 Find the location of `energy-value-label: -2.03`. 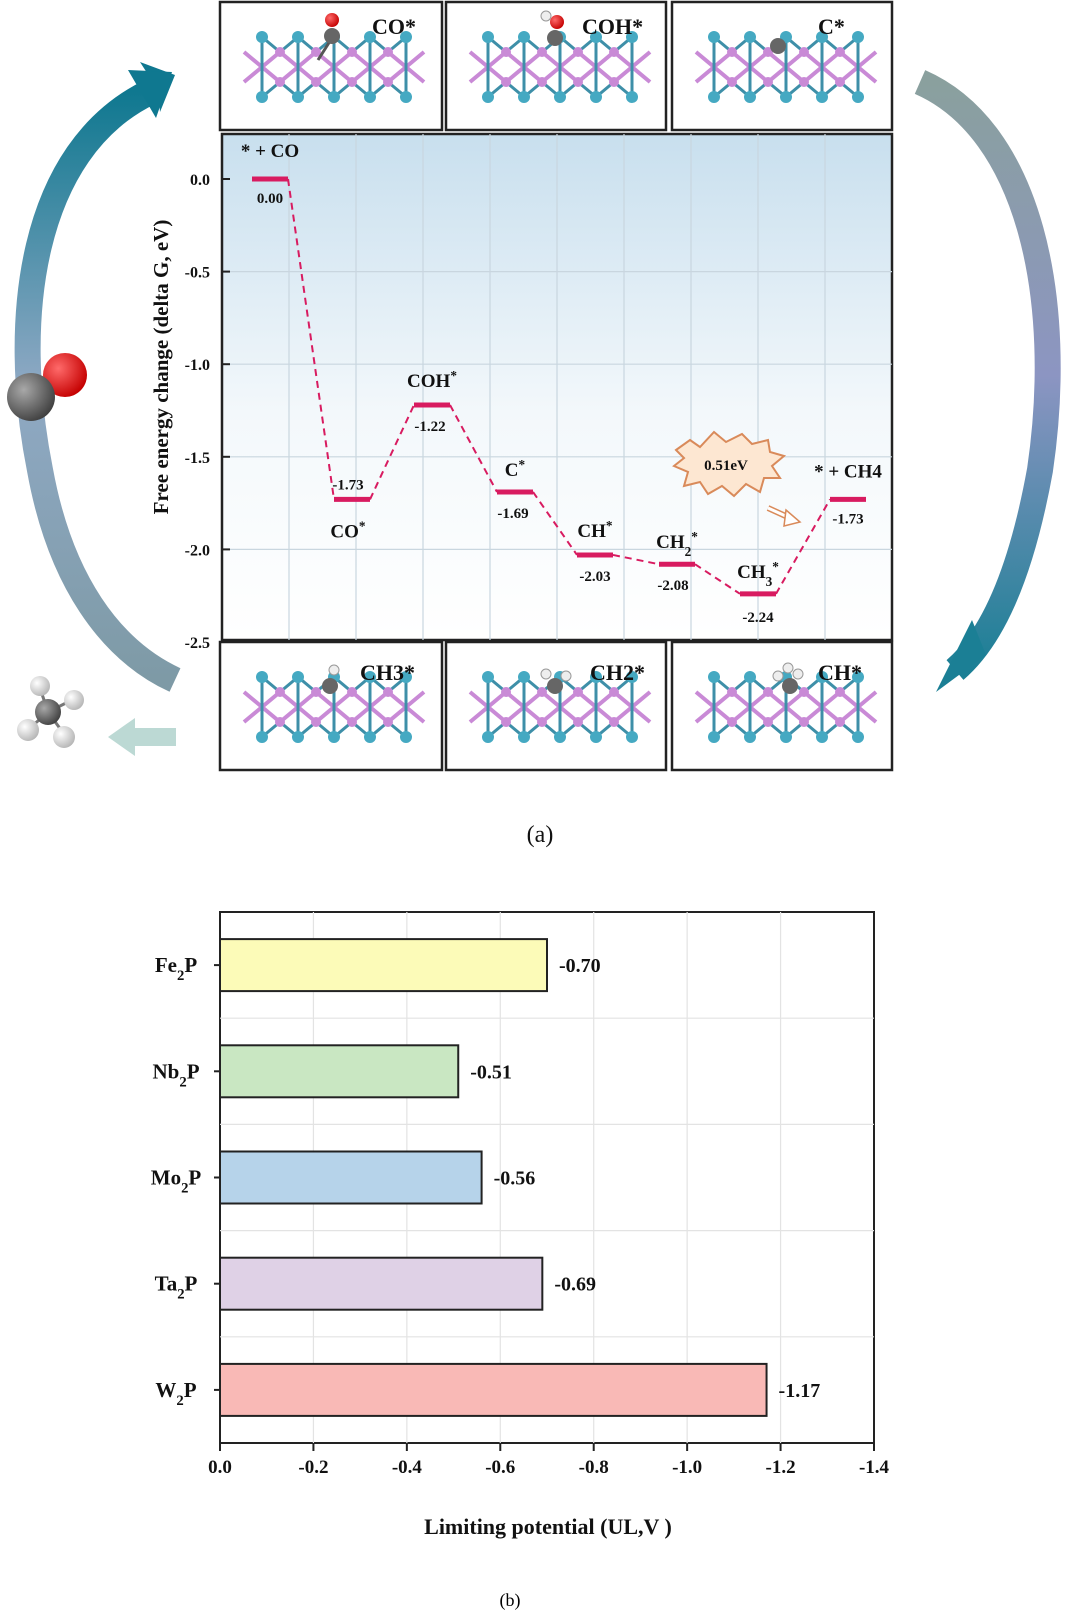

energy-value-label: -2.03 is located at coordinates (594, 577).